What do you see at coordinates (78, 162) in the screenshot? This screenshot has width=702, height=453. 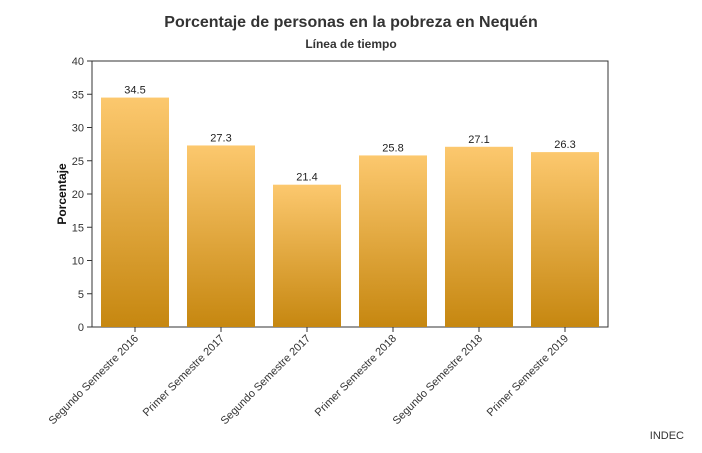 I see `y-tick-label: 25` at bounding box center [78, 162].